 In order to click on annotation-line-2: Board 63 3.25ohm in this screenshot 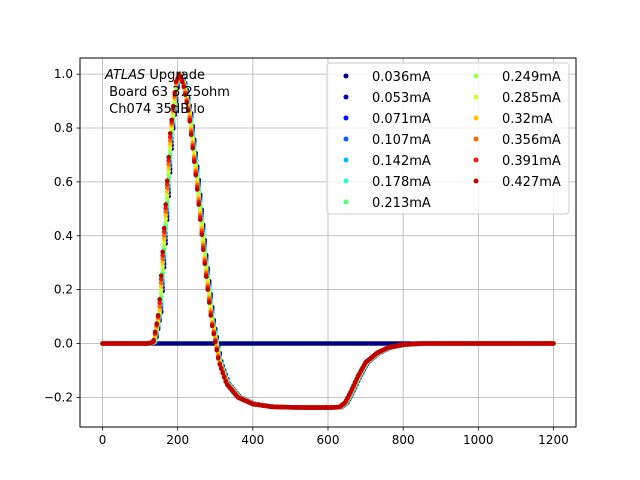, I will do `click(167, 92)`.